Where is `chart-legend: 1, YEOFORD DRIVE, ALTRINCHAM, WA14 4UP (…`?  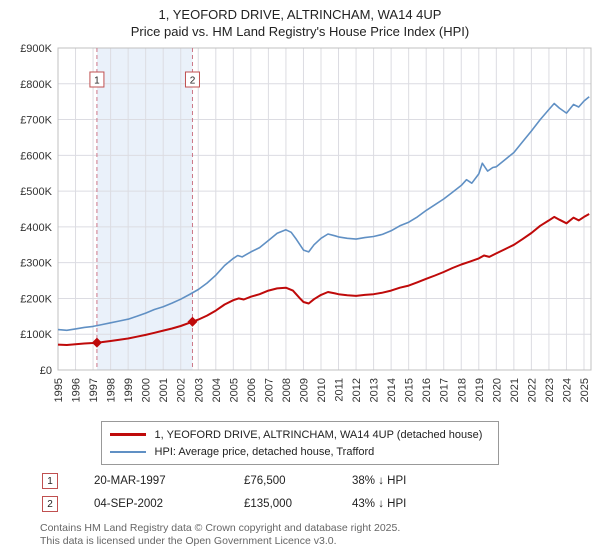 chart-legend: 1, YEOFORD DRIVE, ALTRINCHAM, WA14 4UP (… is located at coordinates (300, 443).